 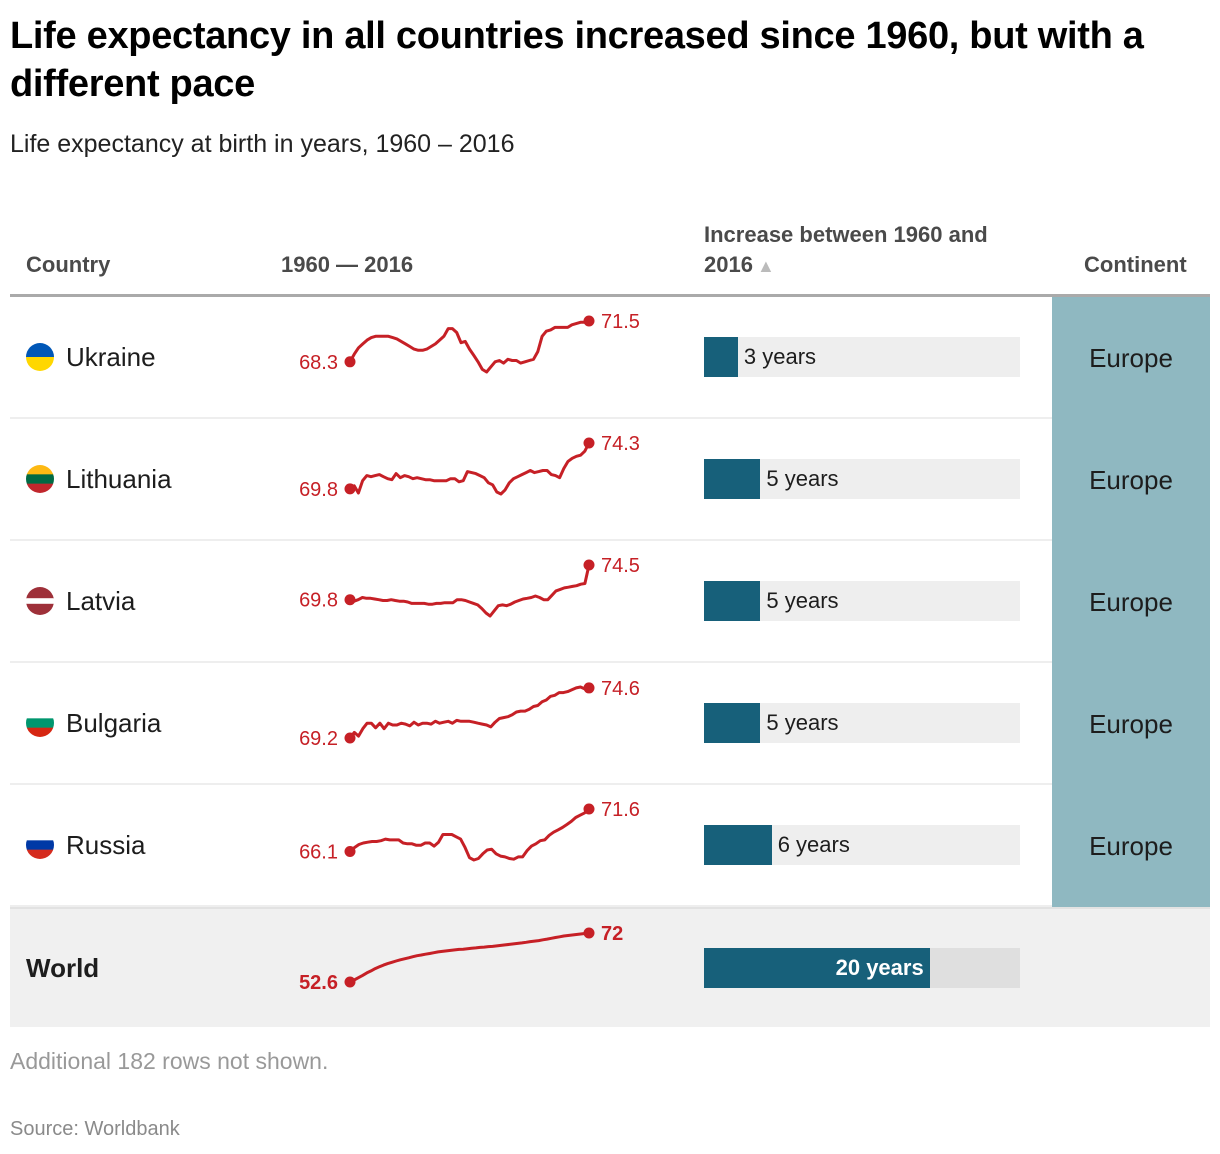 I want to click on sparkline-cell: 68.3 71.5, so click(x=470, y=357).